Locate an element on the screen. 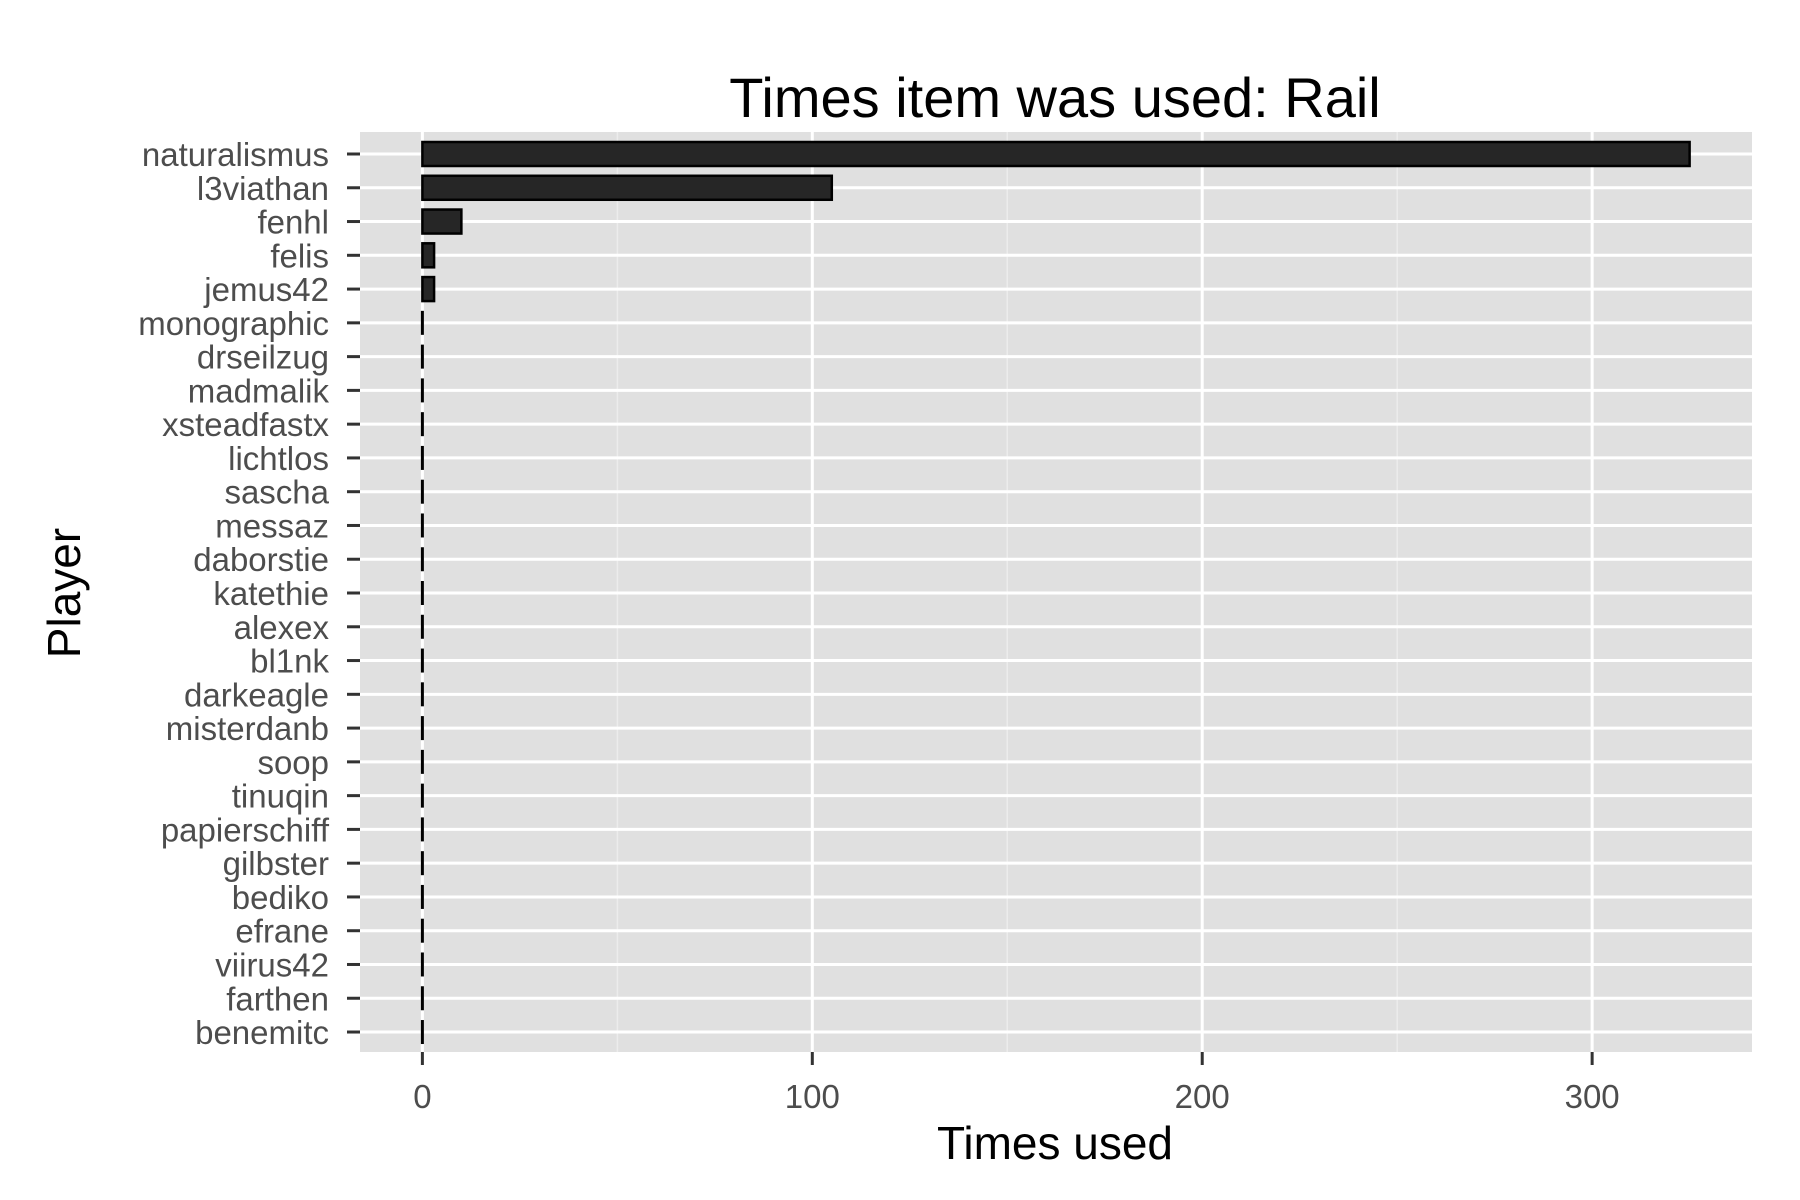 Image resolution: width=1800 pixels, height=1200 pixels. x-tick-label: 0 is located at coordinates (422, 1096).